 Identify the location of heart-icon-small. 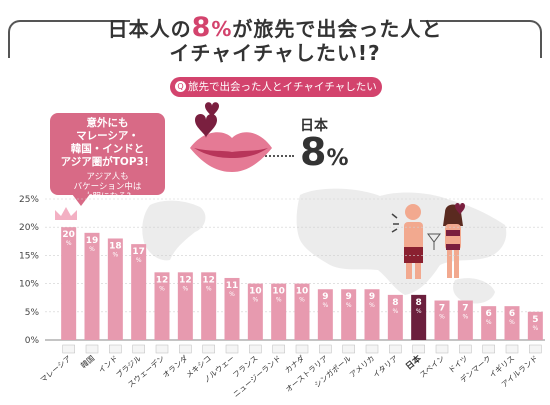
(212, 110).